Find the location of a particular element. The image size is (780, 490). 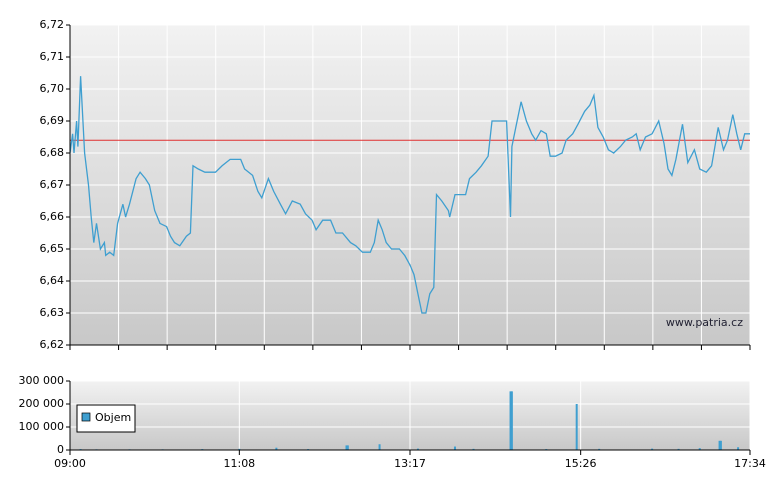

x-tick-label: 09:00 is located at coordinates (70, 463).